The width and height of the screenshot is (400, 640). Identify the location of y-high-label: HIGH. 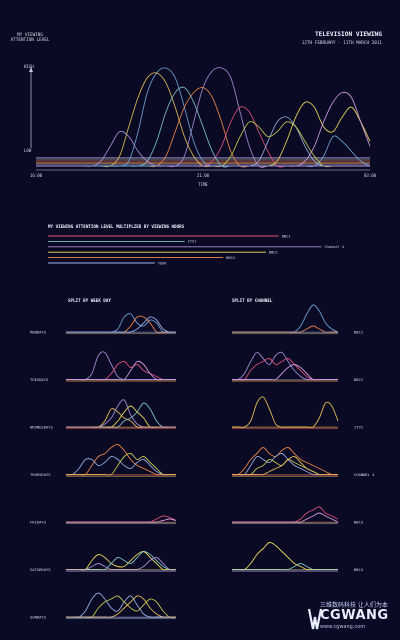
(29, 66).